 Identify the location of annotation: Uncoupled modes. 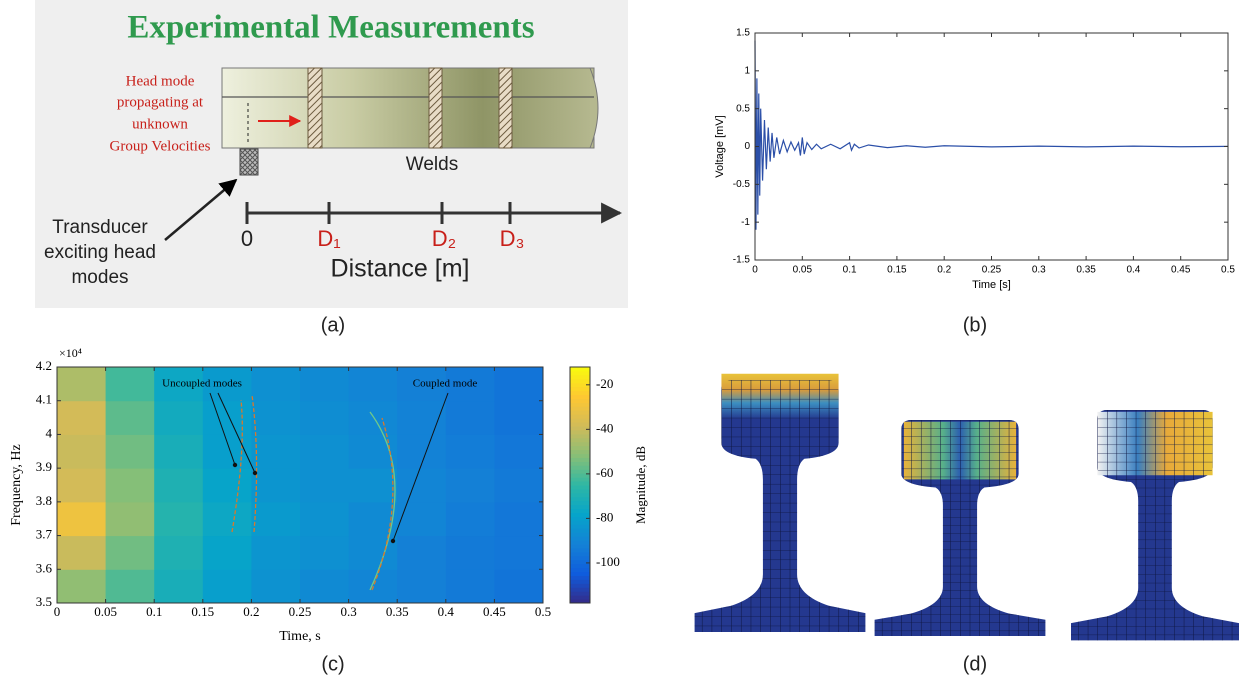
(202, 384).